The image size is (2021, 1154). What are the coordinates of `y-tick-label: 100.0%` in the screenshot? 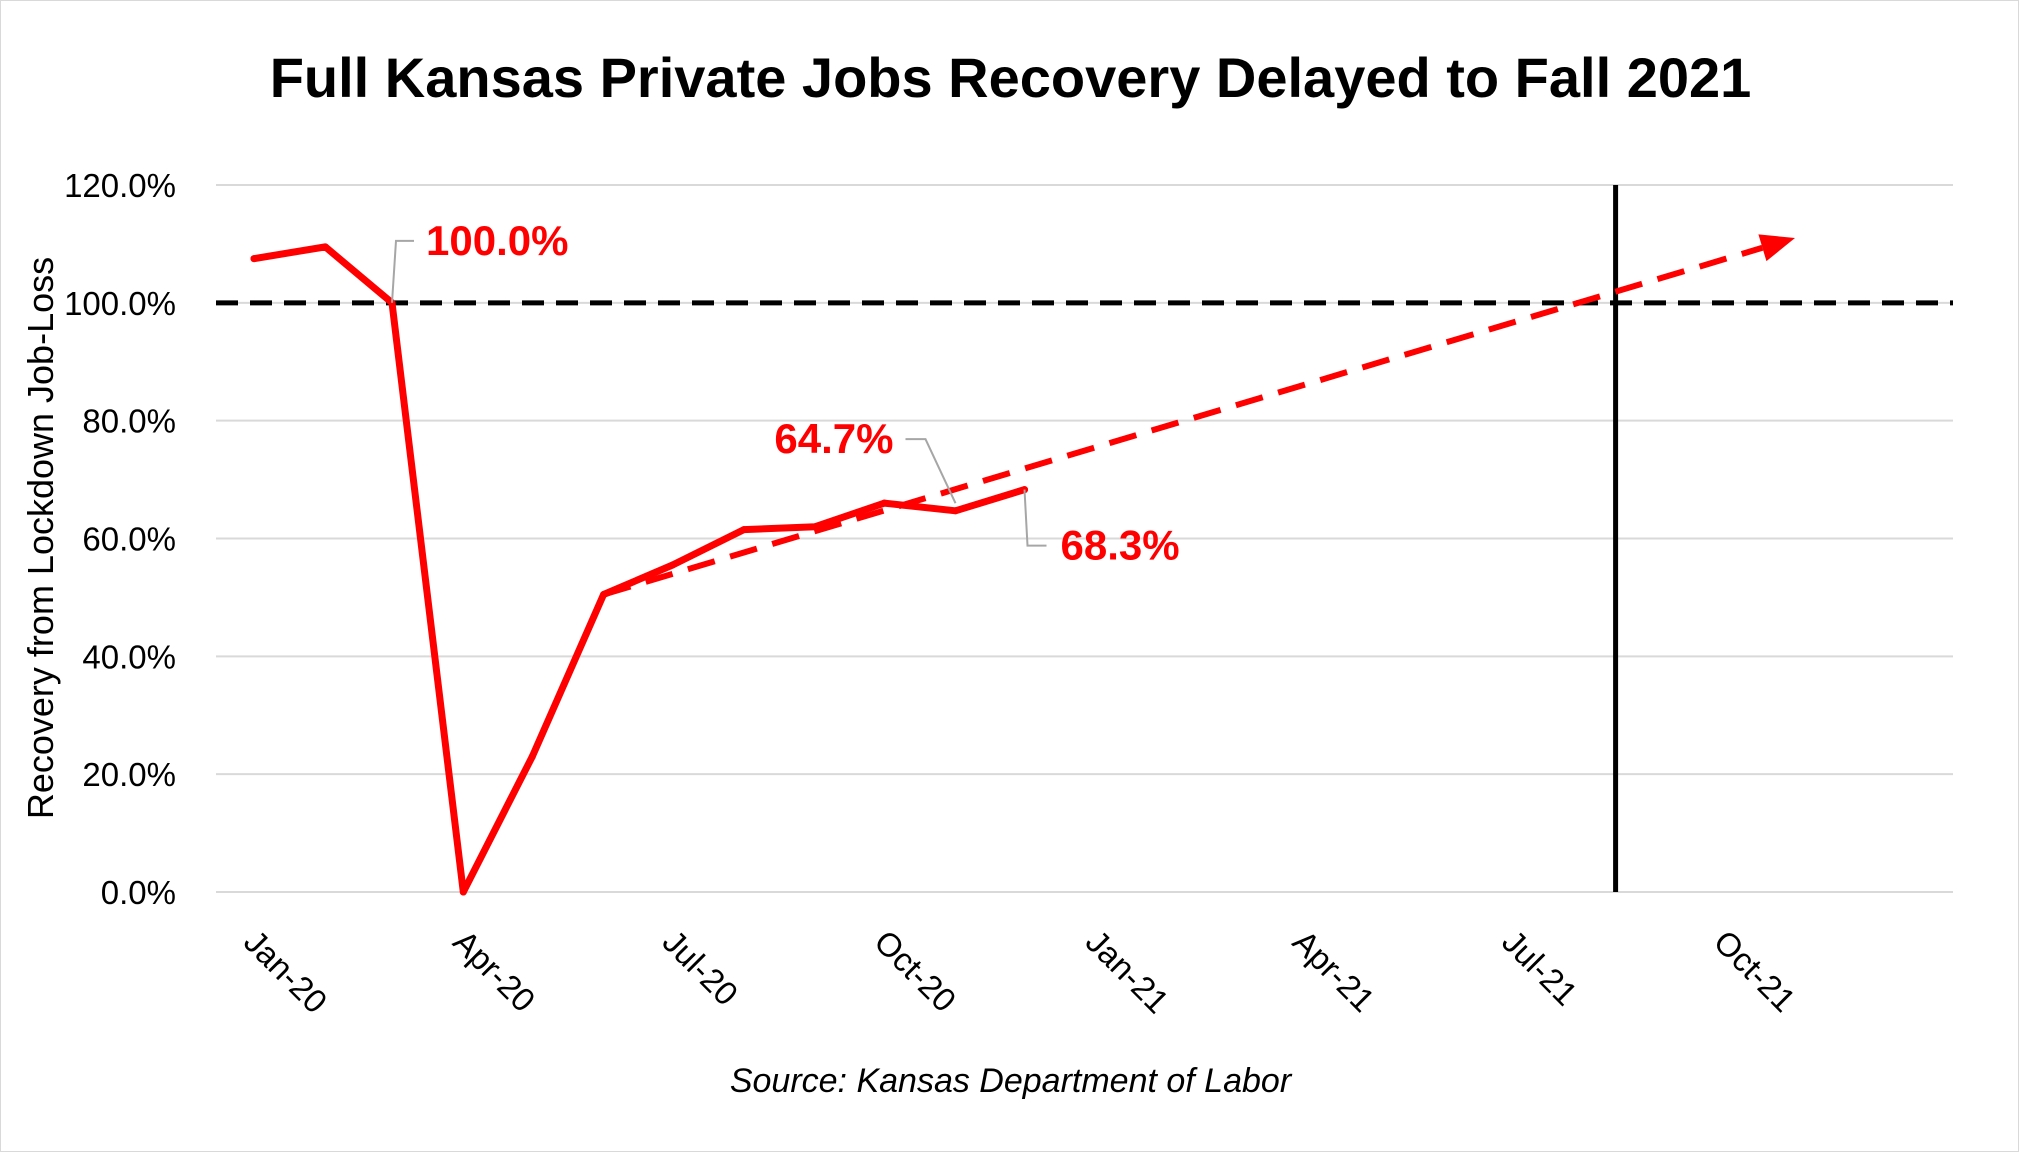 It's located at (120, 303).